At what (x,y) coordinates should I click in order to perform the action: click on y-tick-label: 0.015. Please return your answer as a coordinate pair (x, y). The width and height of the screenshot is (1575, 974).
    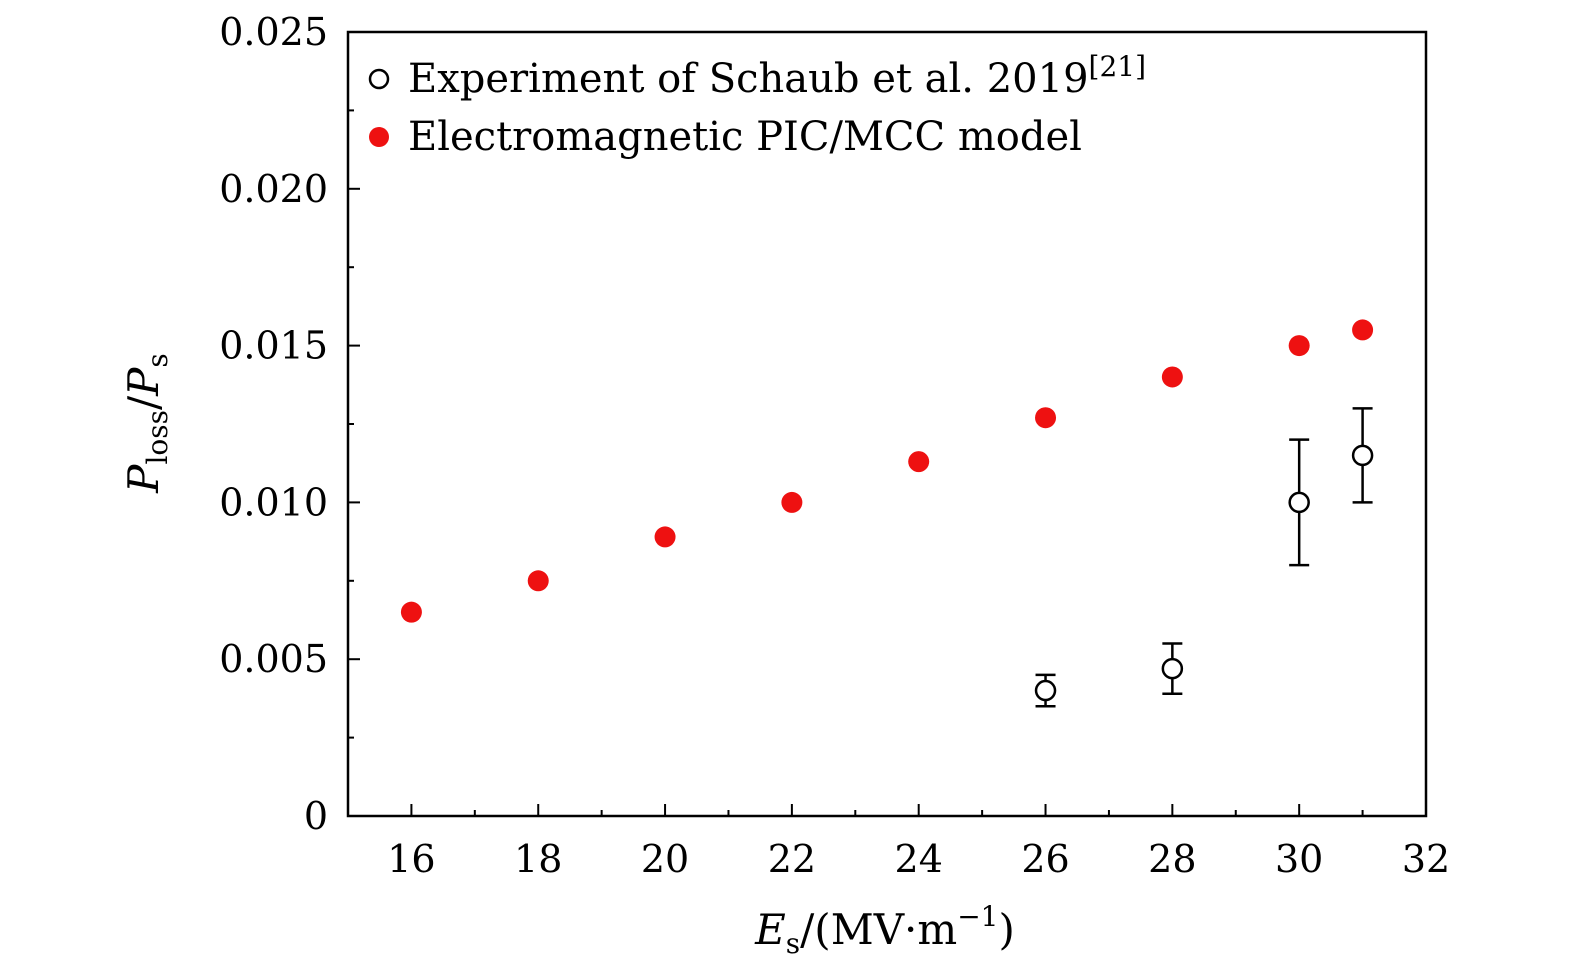
    Looking at the image, I should click on (273, 346).